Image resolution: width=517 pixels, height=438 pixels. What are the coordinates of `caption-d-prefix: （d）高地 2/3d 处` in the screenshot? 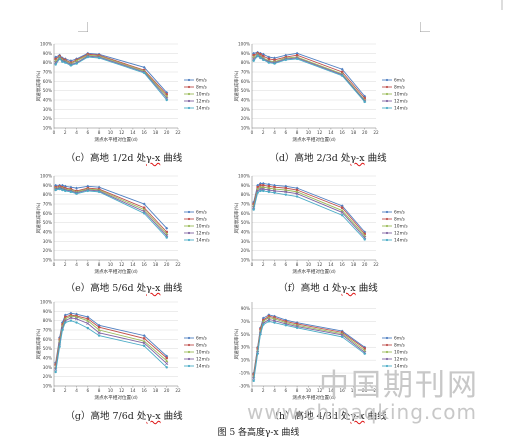 It's located at (310, 158).